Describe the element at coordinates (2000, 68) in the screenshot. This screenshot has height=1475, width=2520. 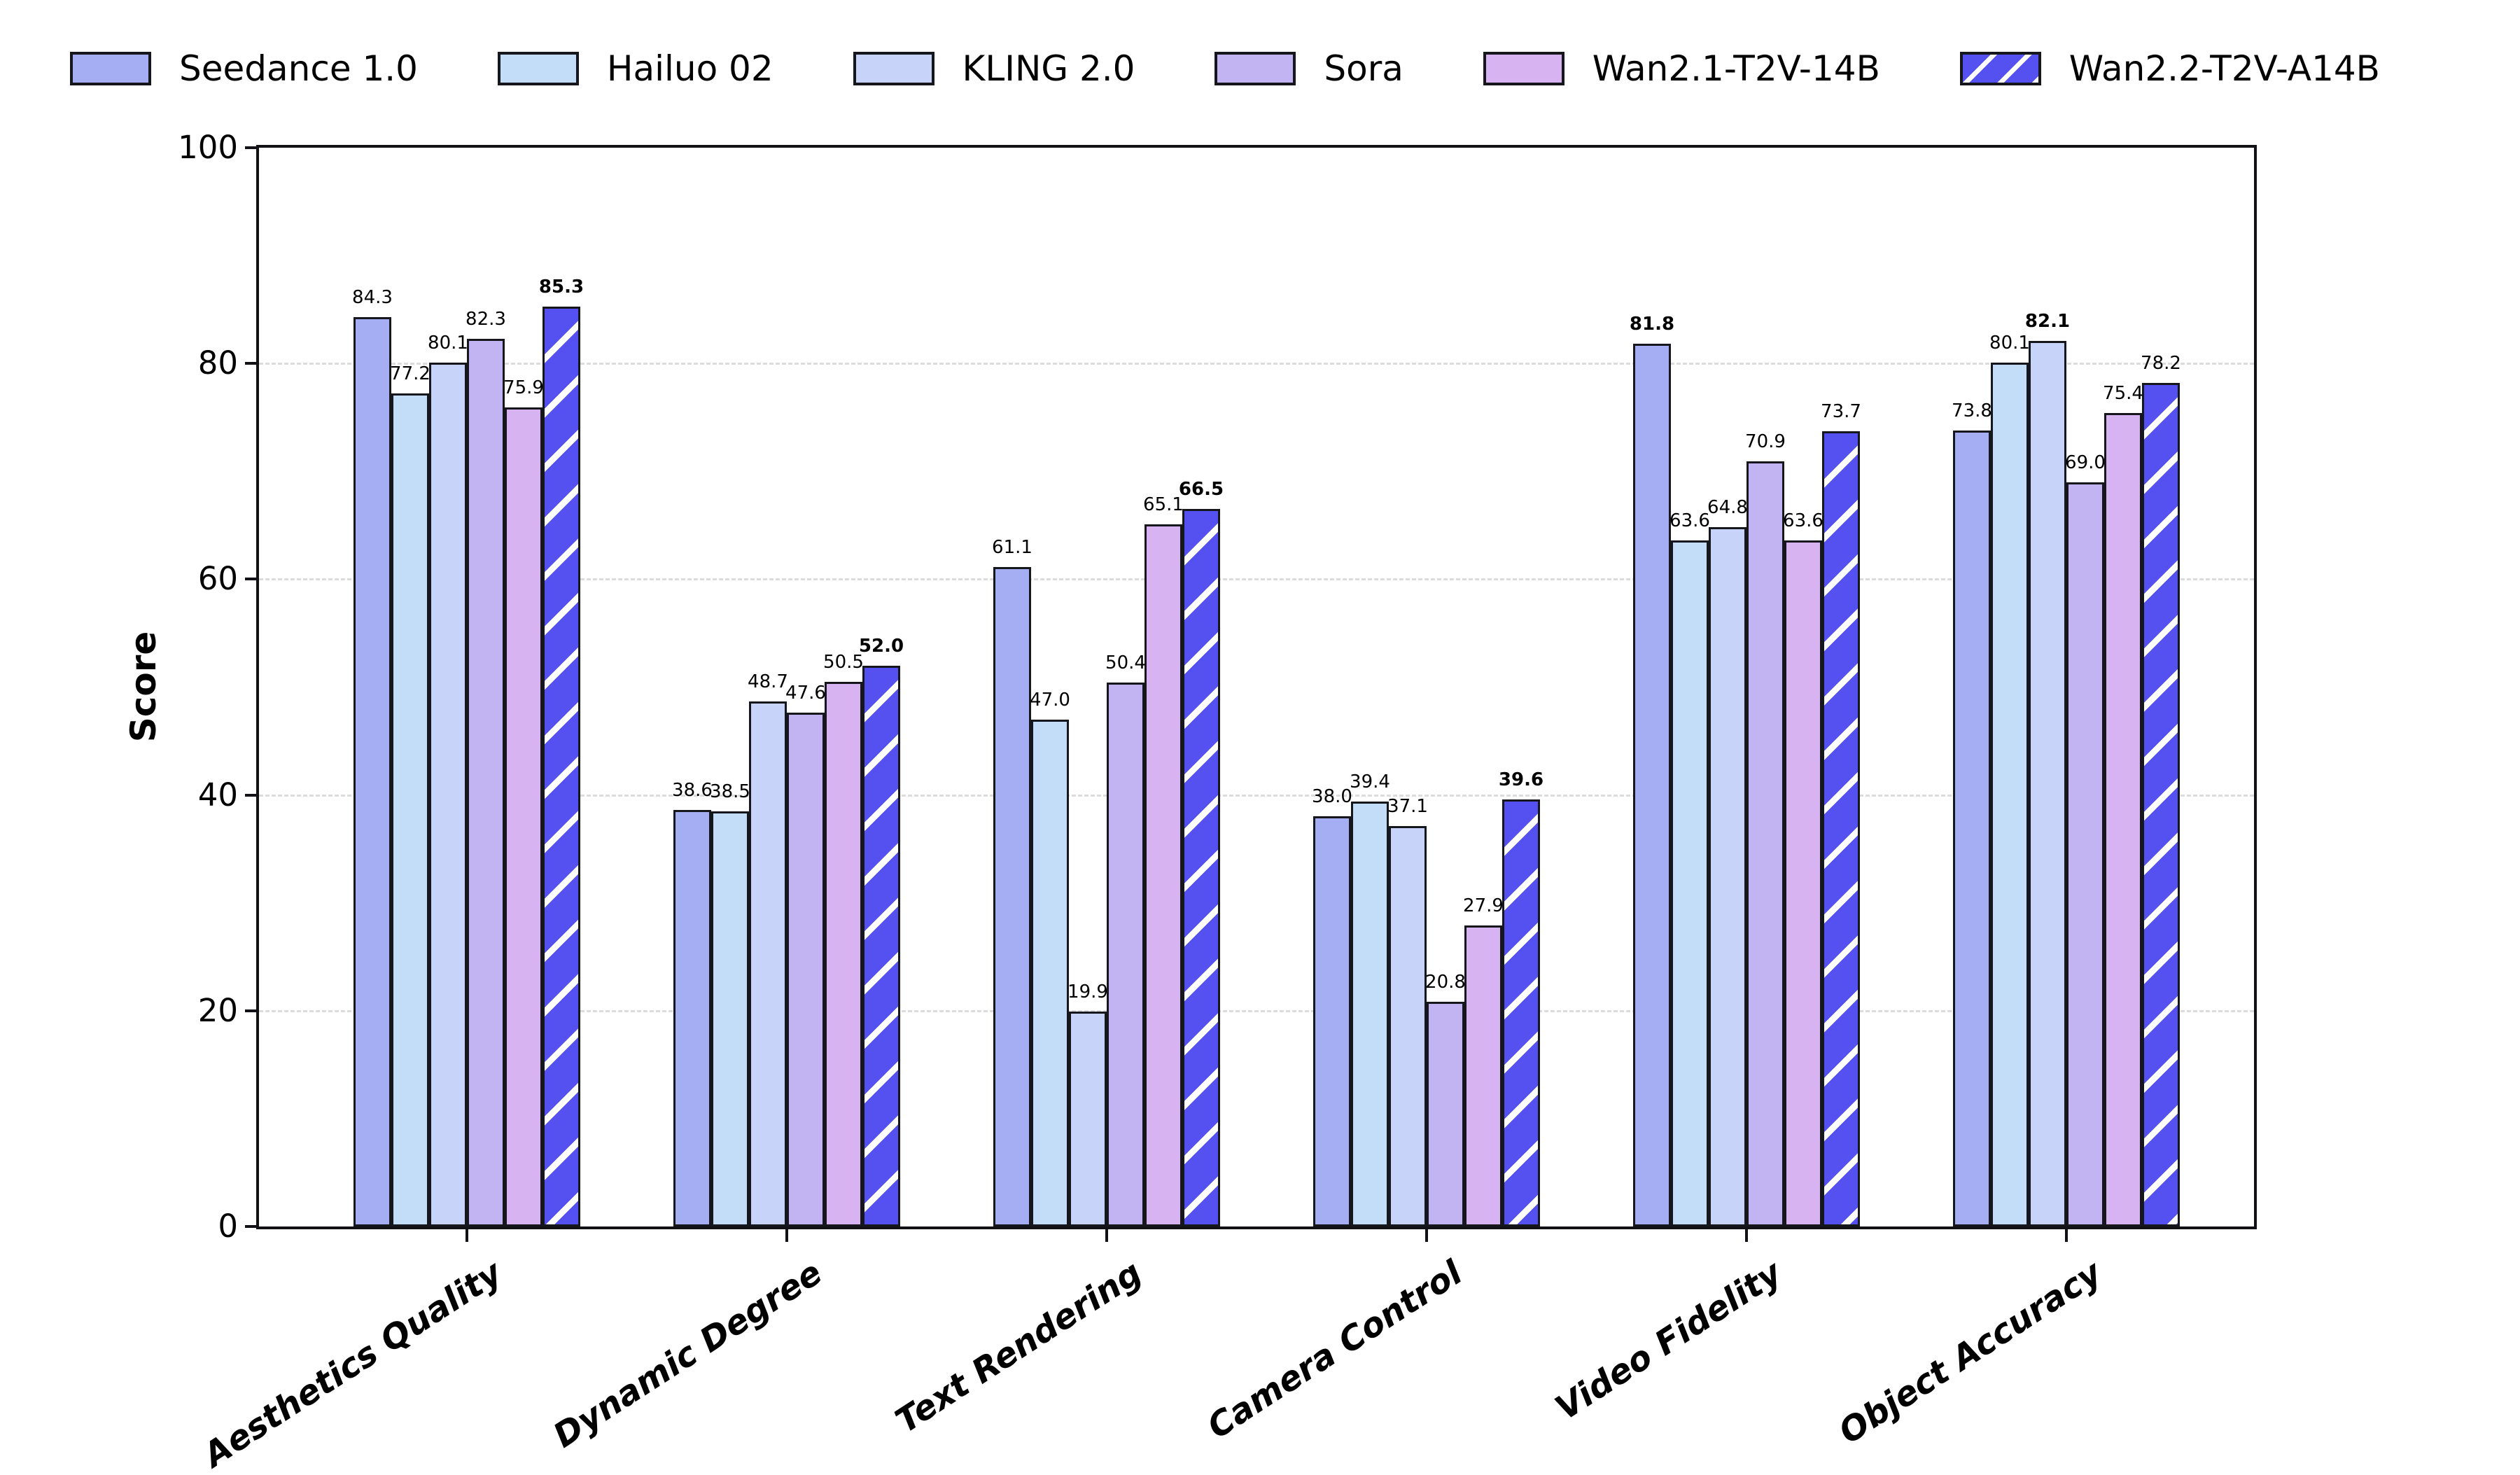
I see `legend-swatch-hatched` at that location.